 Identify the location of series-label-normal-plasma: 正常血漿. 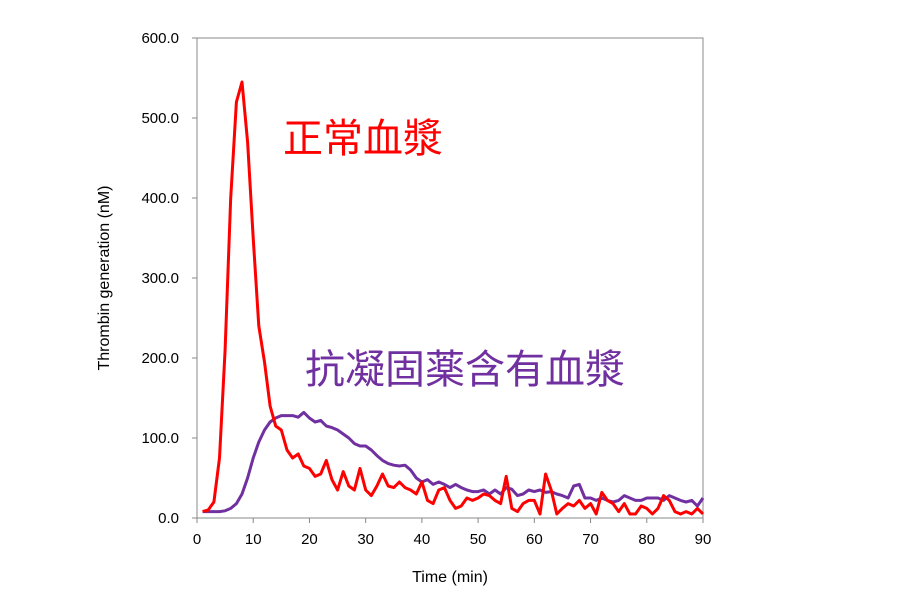
(363, 139).